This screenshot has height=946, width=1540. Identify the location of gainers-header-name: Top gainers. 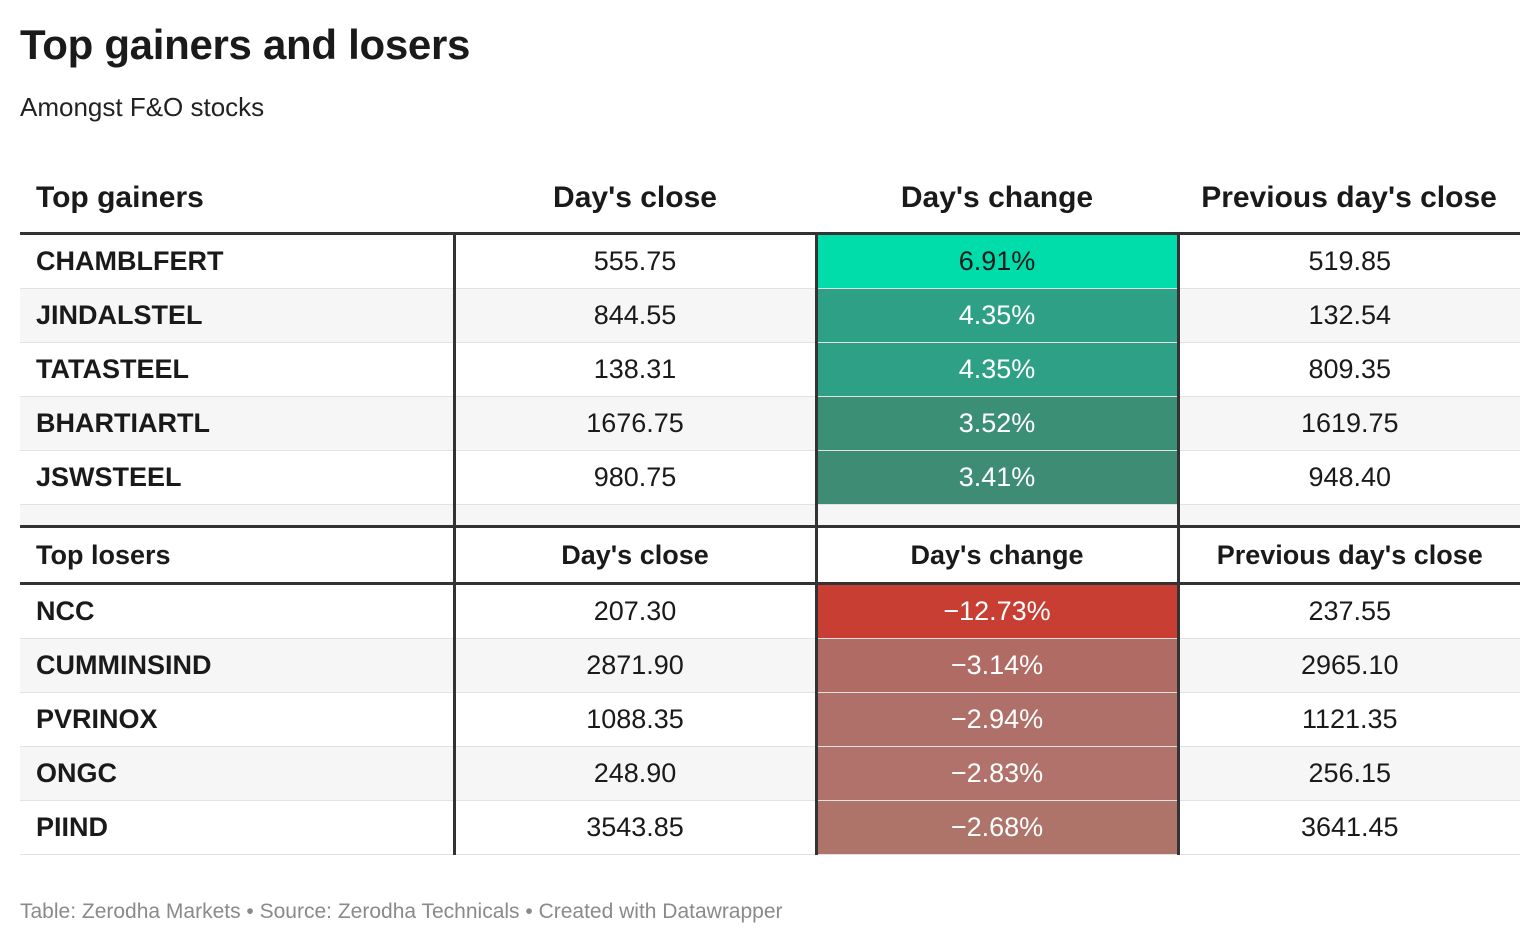
(237, 199).